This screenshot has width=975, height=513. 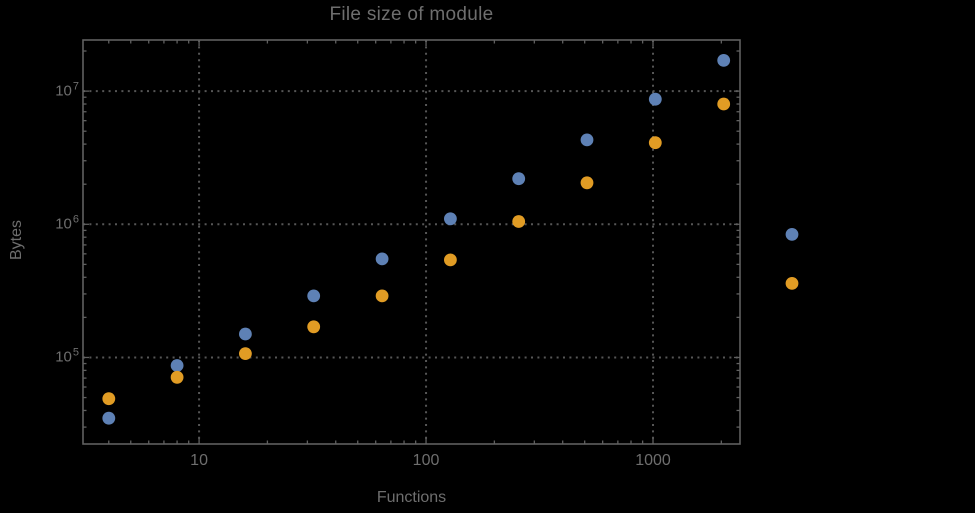 What do you see at coordinates (450, 260) in the screenshot?
I see `data-point-series-2-orange-x128` at bounding box center [450, 260].